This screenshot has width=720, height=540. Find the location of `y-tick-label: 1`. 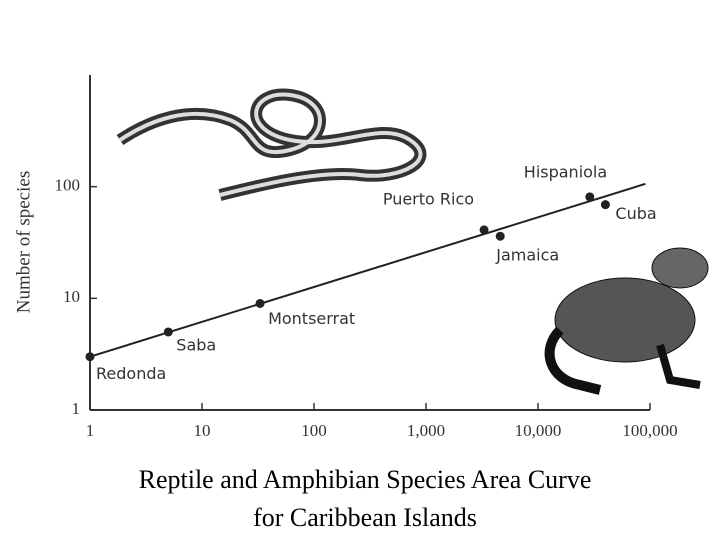

y-tick-label: 1 is located at coordinates (76, 408).